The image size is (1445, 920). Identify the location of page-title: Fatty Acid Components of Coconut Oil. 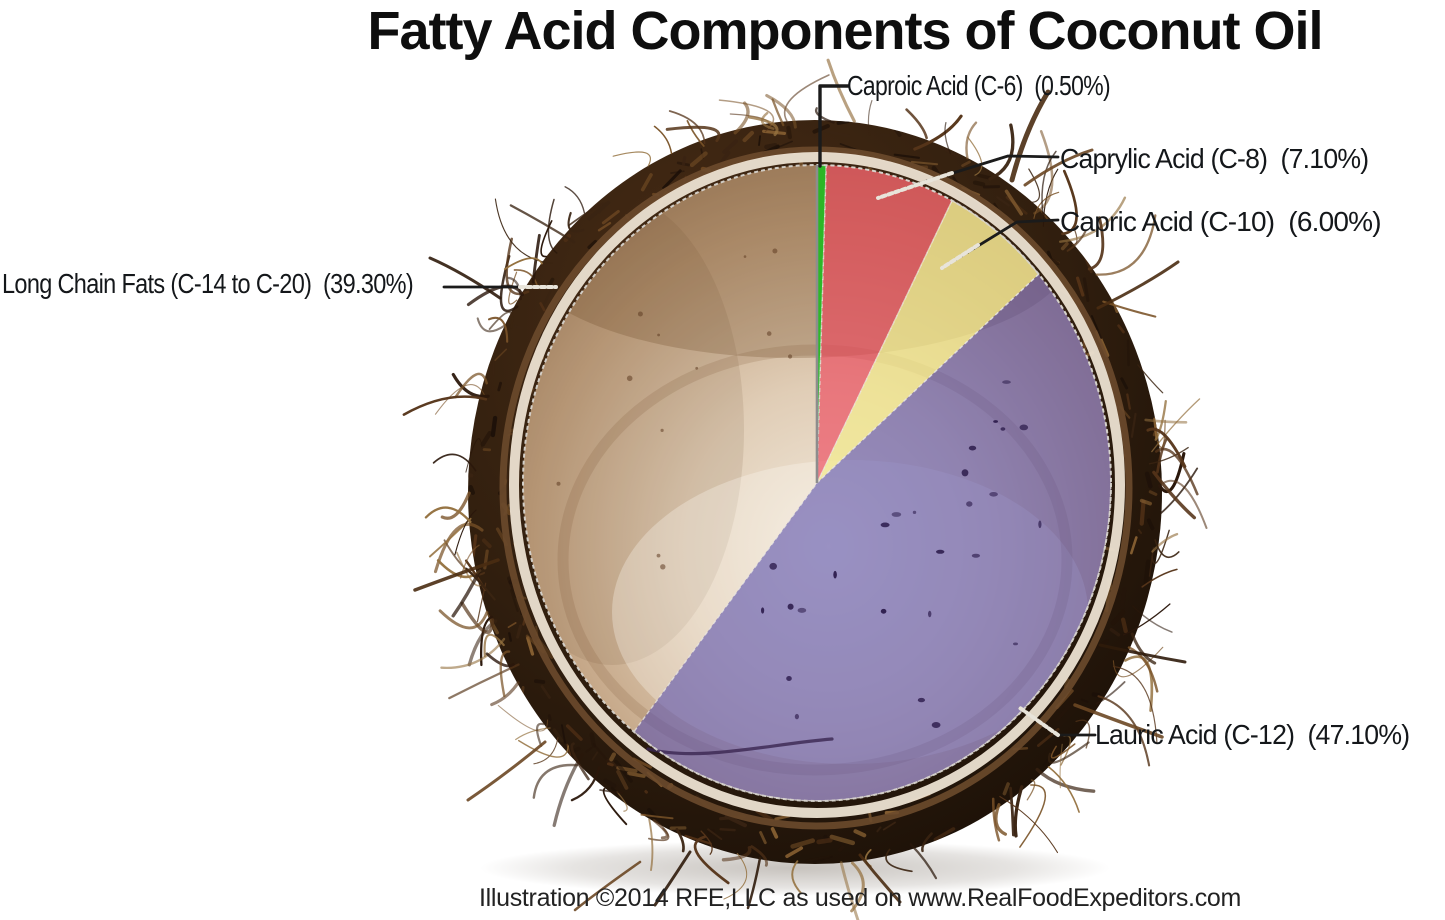
(845, 31).